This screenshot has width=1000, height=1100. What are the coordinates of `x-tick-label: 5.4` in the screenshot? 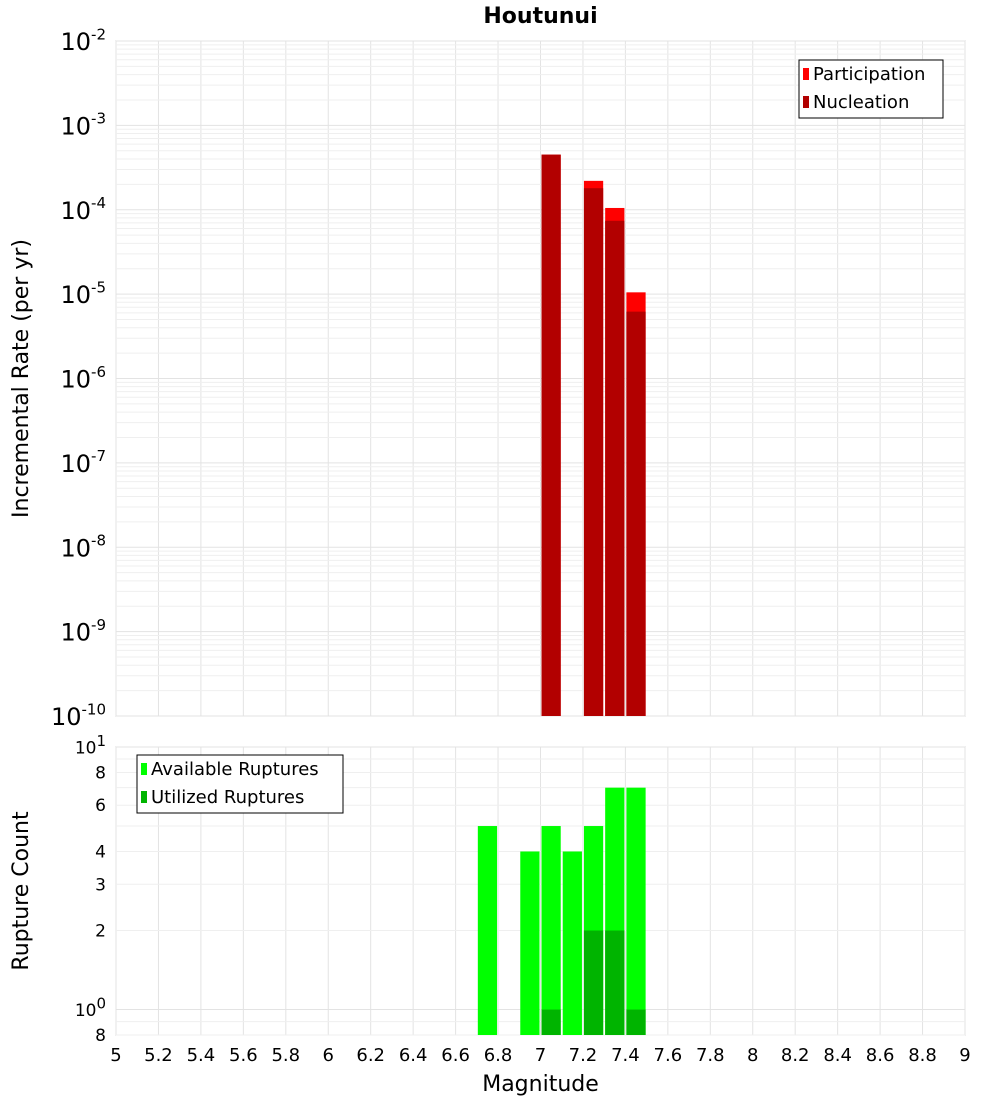 It's located at (201, 1055).